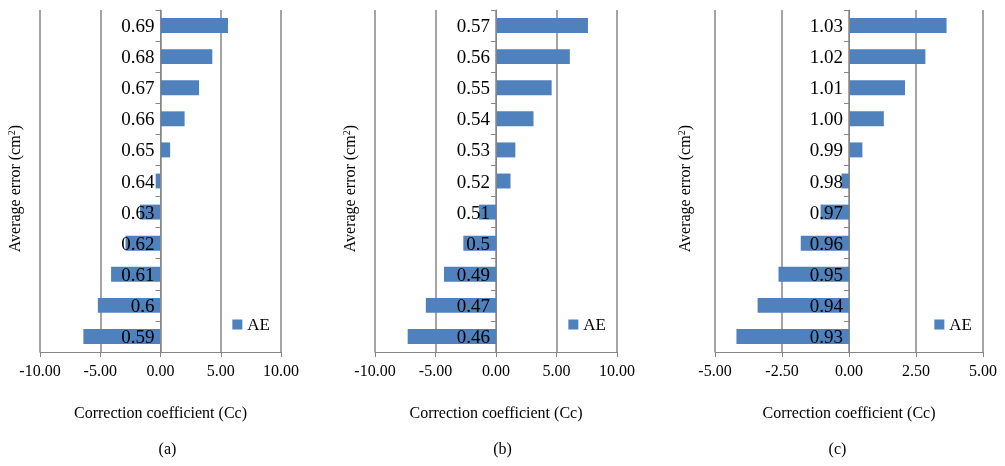  What do you see at coordinates (473, 181) in the screenshot?
I see `y-tick-label: 0.52` at bounding box center [473, 181].